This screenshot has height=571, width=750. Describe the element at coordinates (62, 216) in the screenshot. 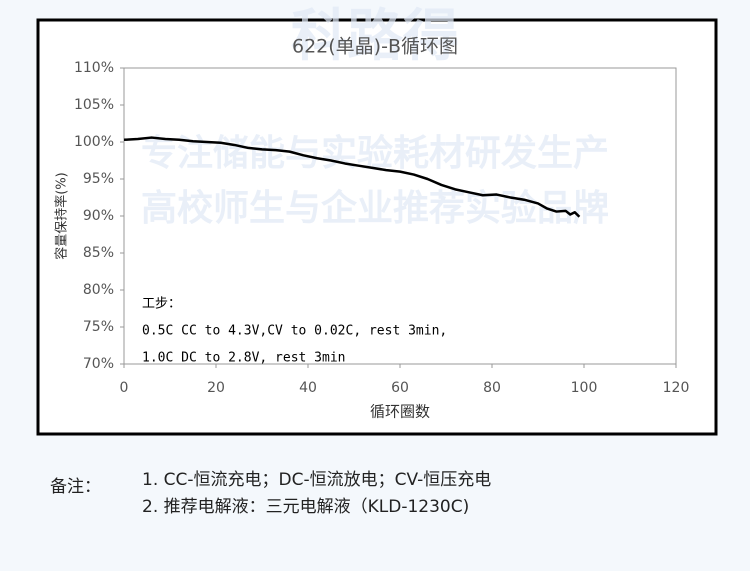

I see `y-axis-label: 容量保持率(%)` at that location.